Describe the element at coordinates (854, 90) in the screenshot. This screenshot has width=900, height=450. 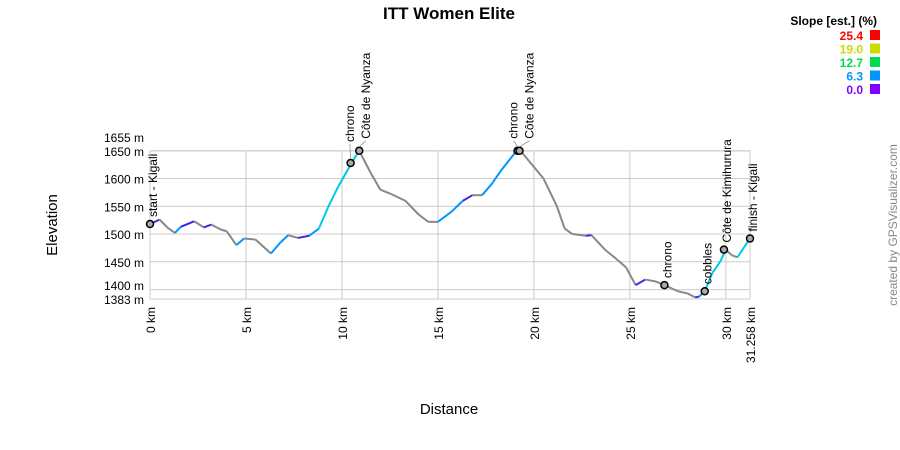
I see `legend-label: 0.0` at that location.